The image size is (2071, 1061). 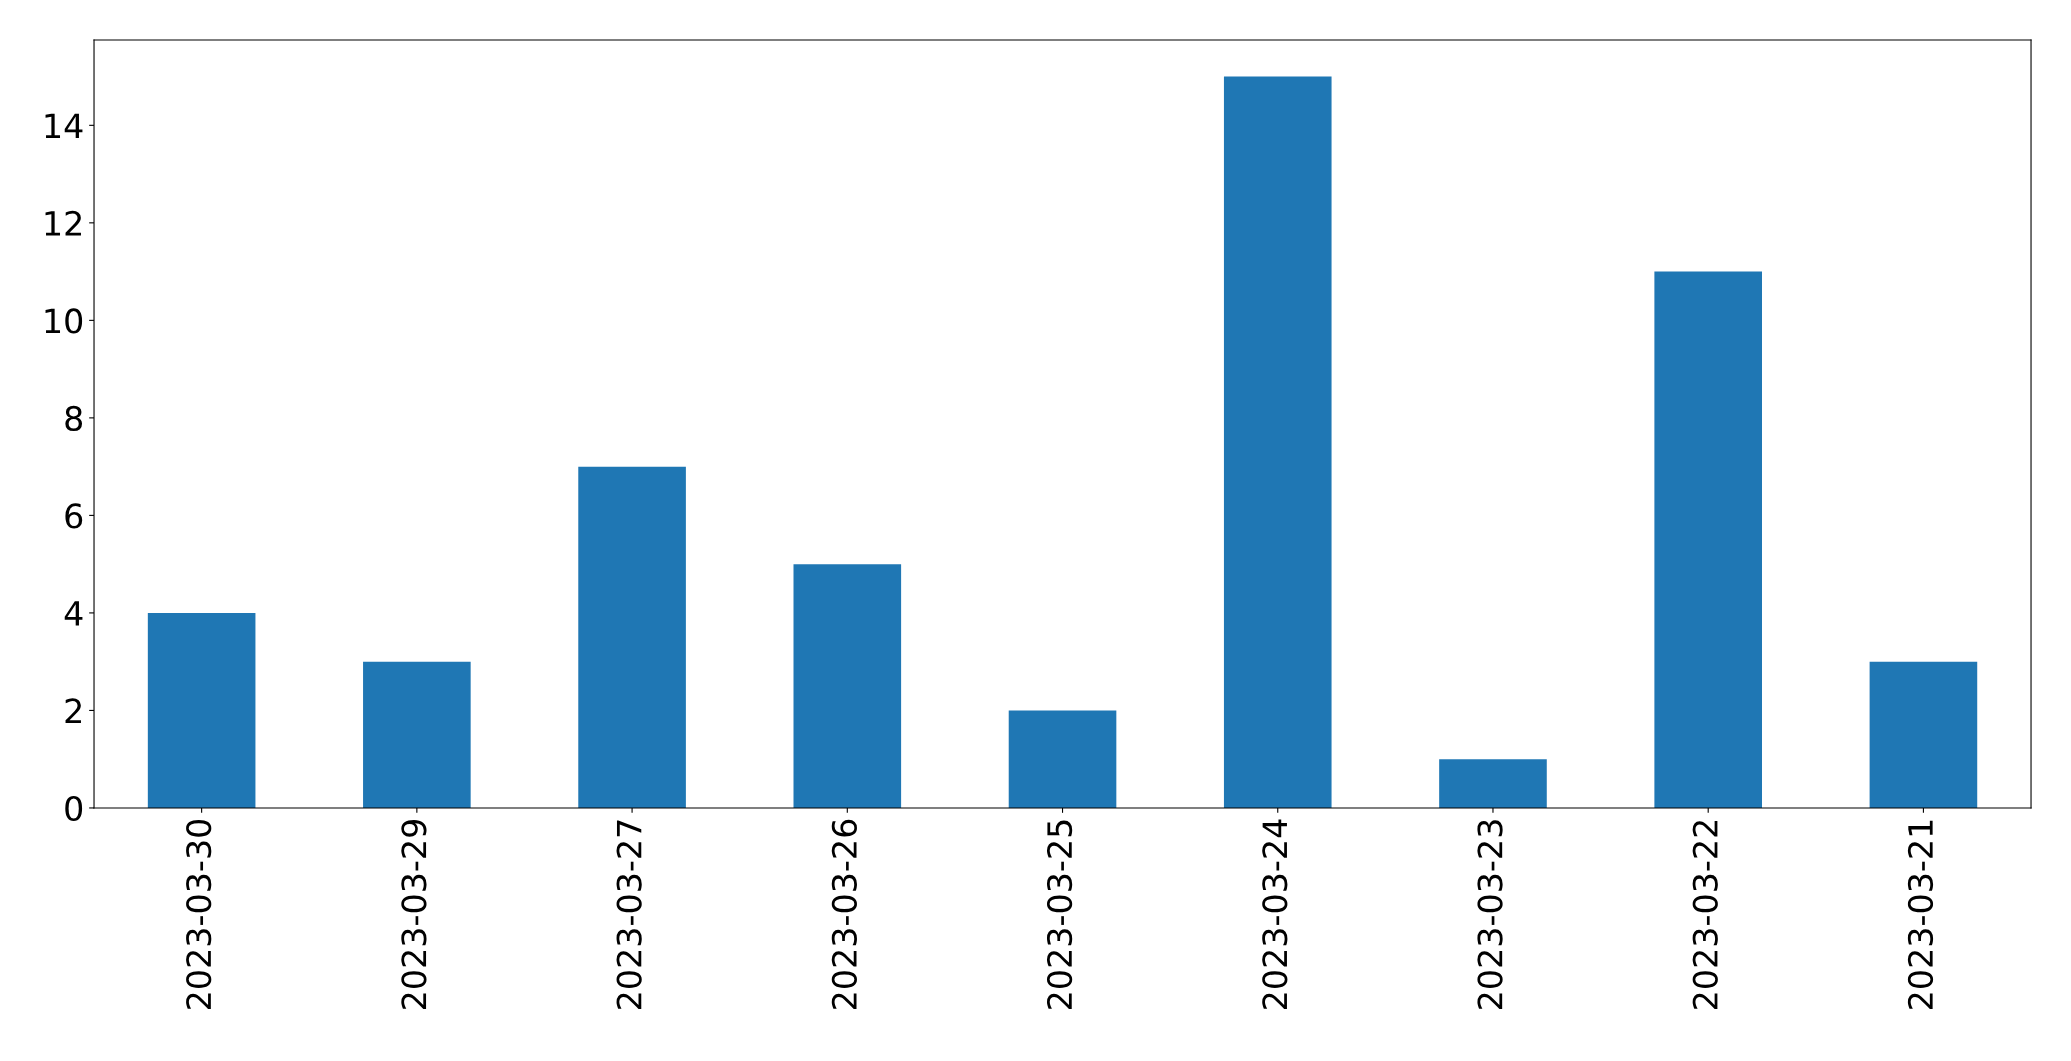 What do you see at coordinates (74, 516) in the screenshot?
I see `y-tick-label: 6` at bounding box center [74, 516].